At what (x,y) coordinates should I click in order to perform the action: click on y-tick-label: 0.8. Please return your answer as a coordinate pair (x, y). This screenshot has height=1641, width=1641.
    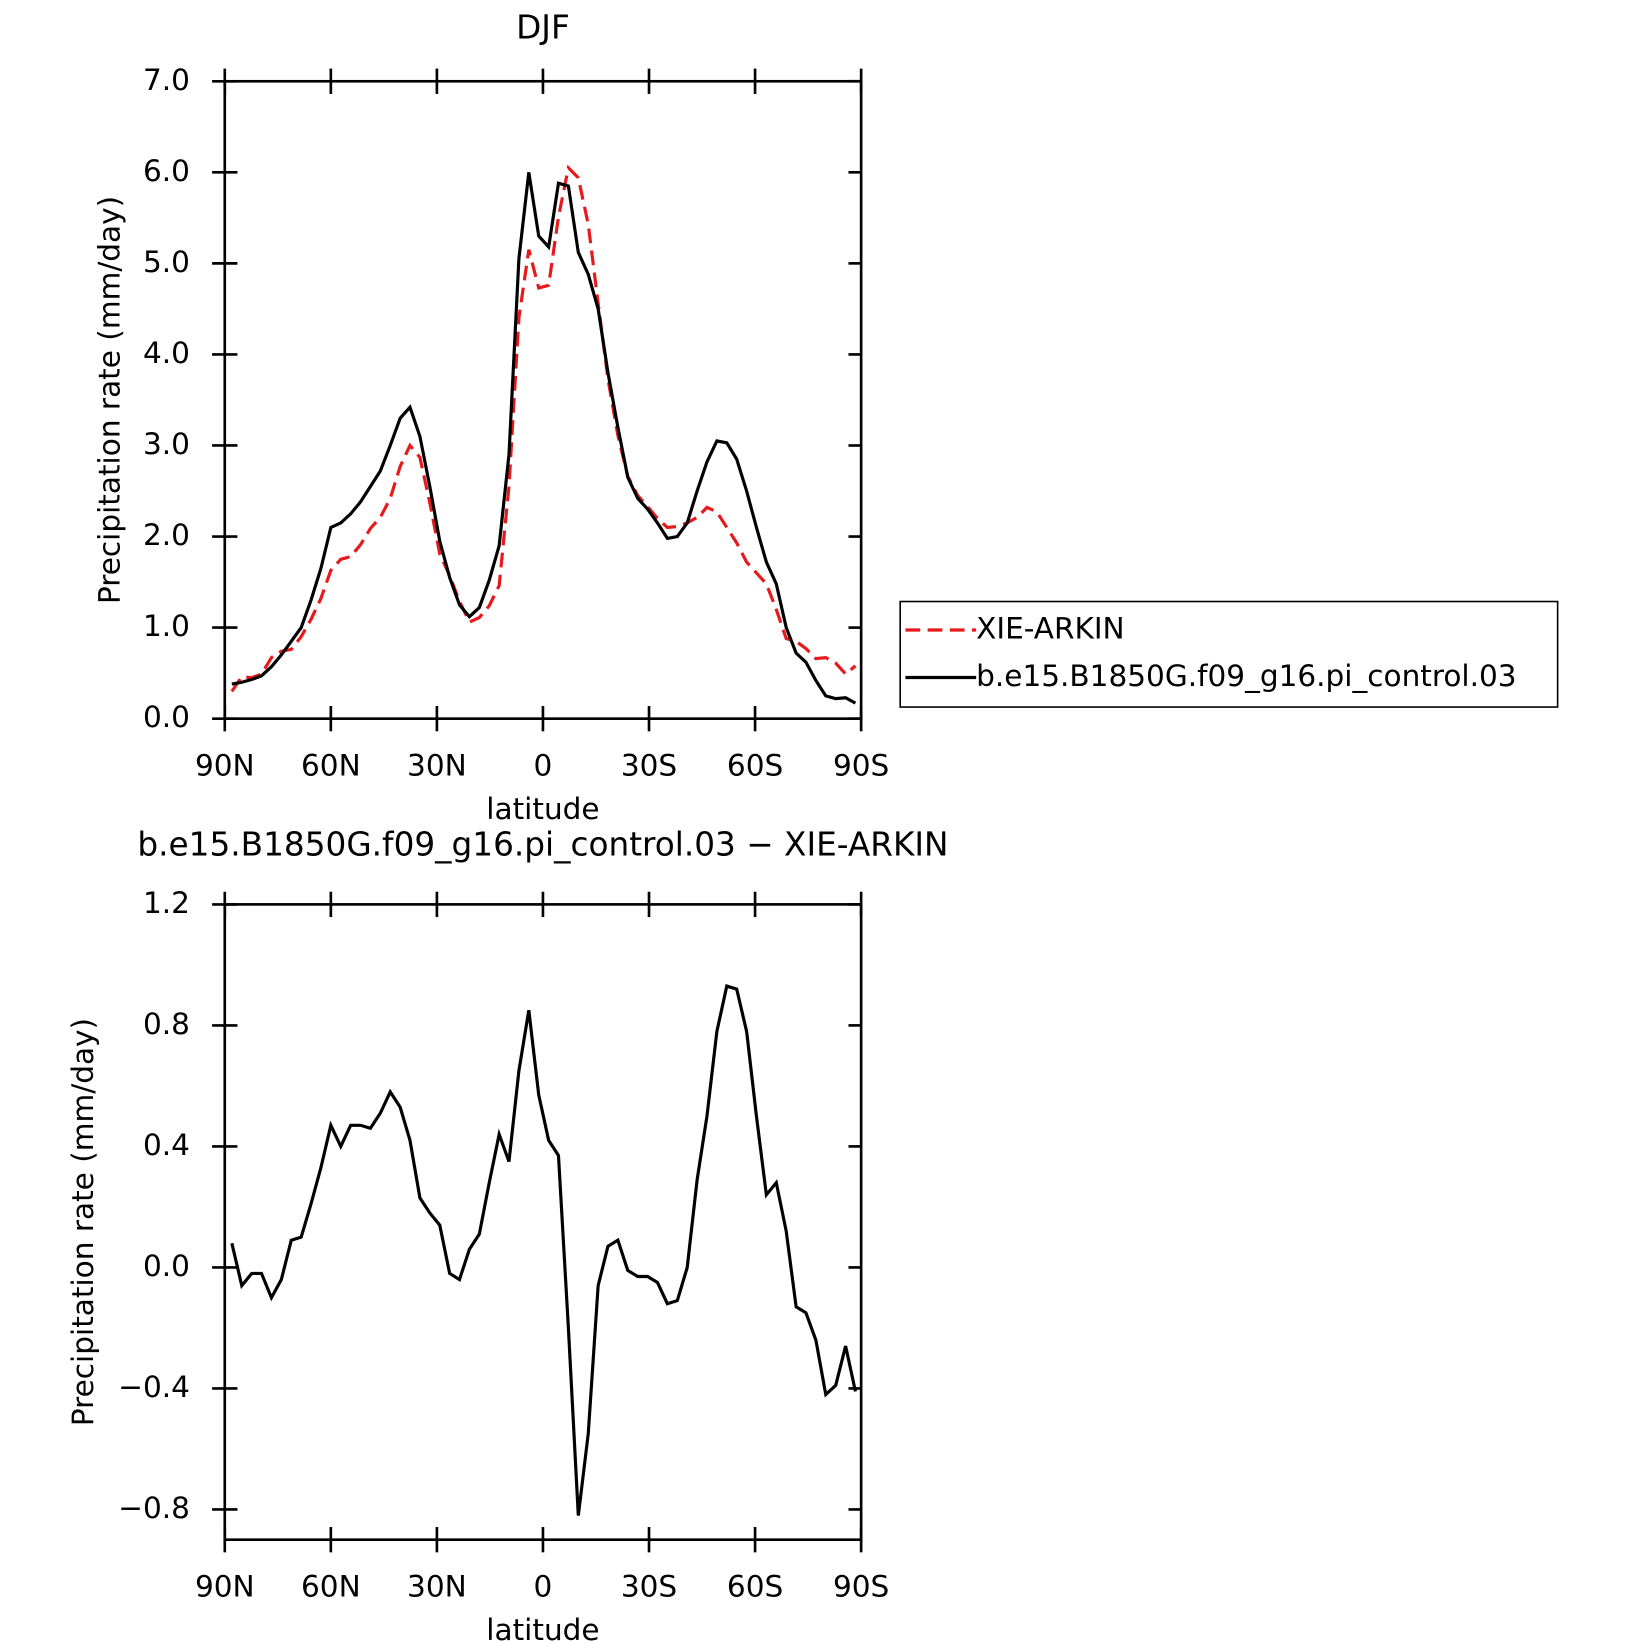
    Looking at the image, I should click on (166, 1024).